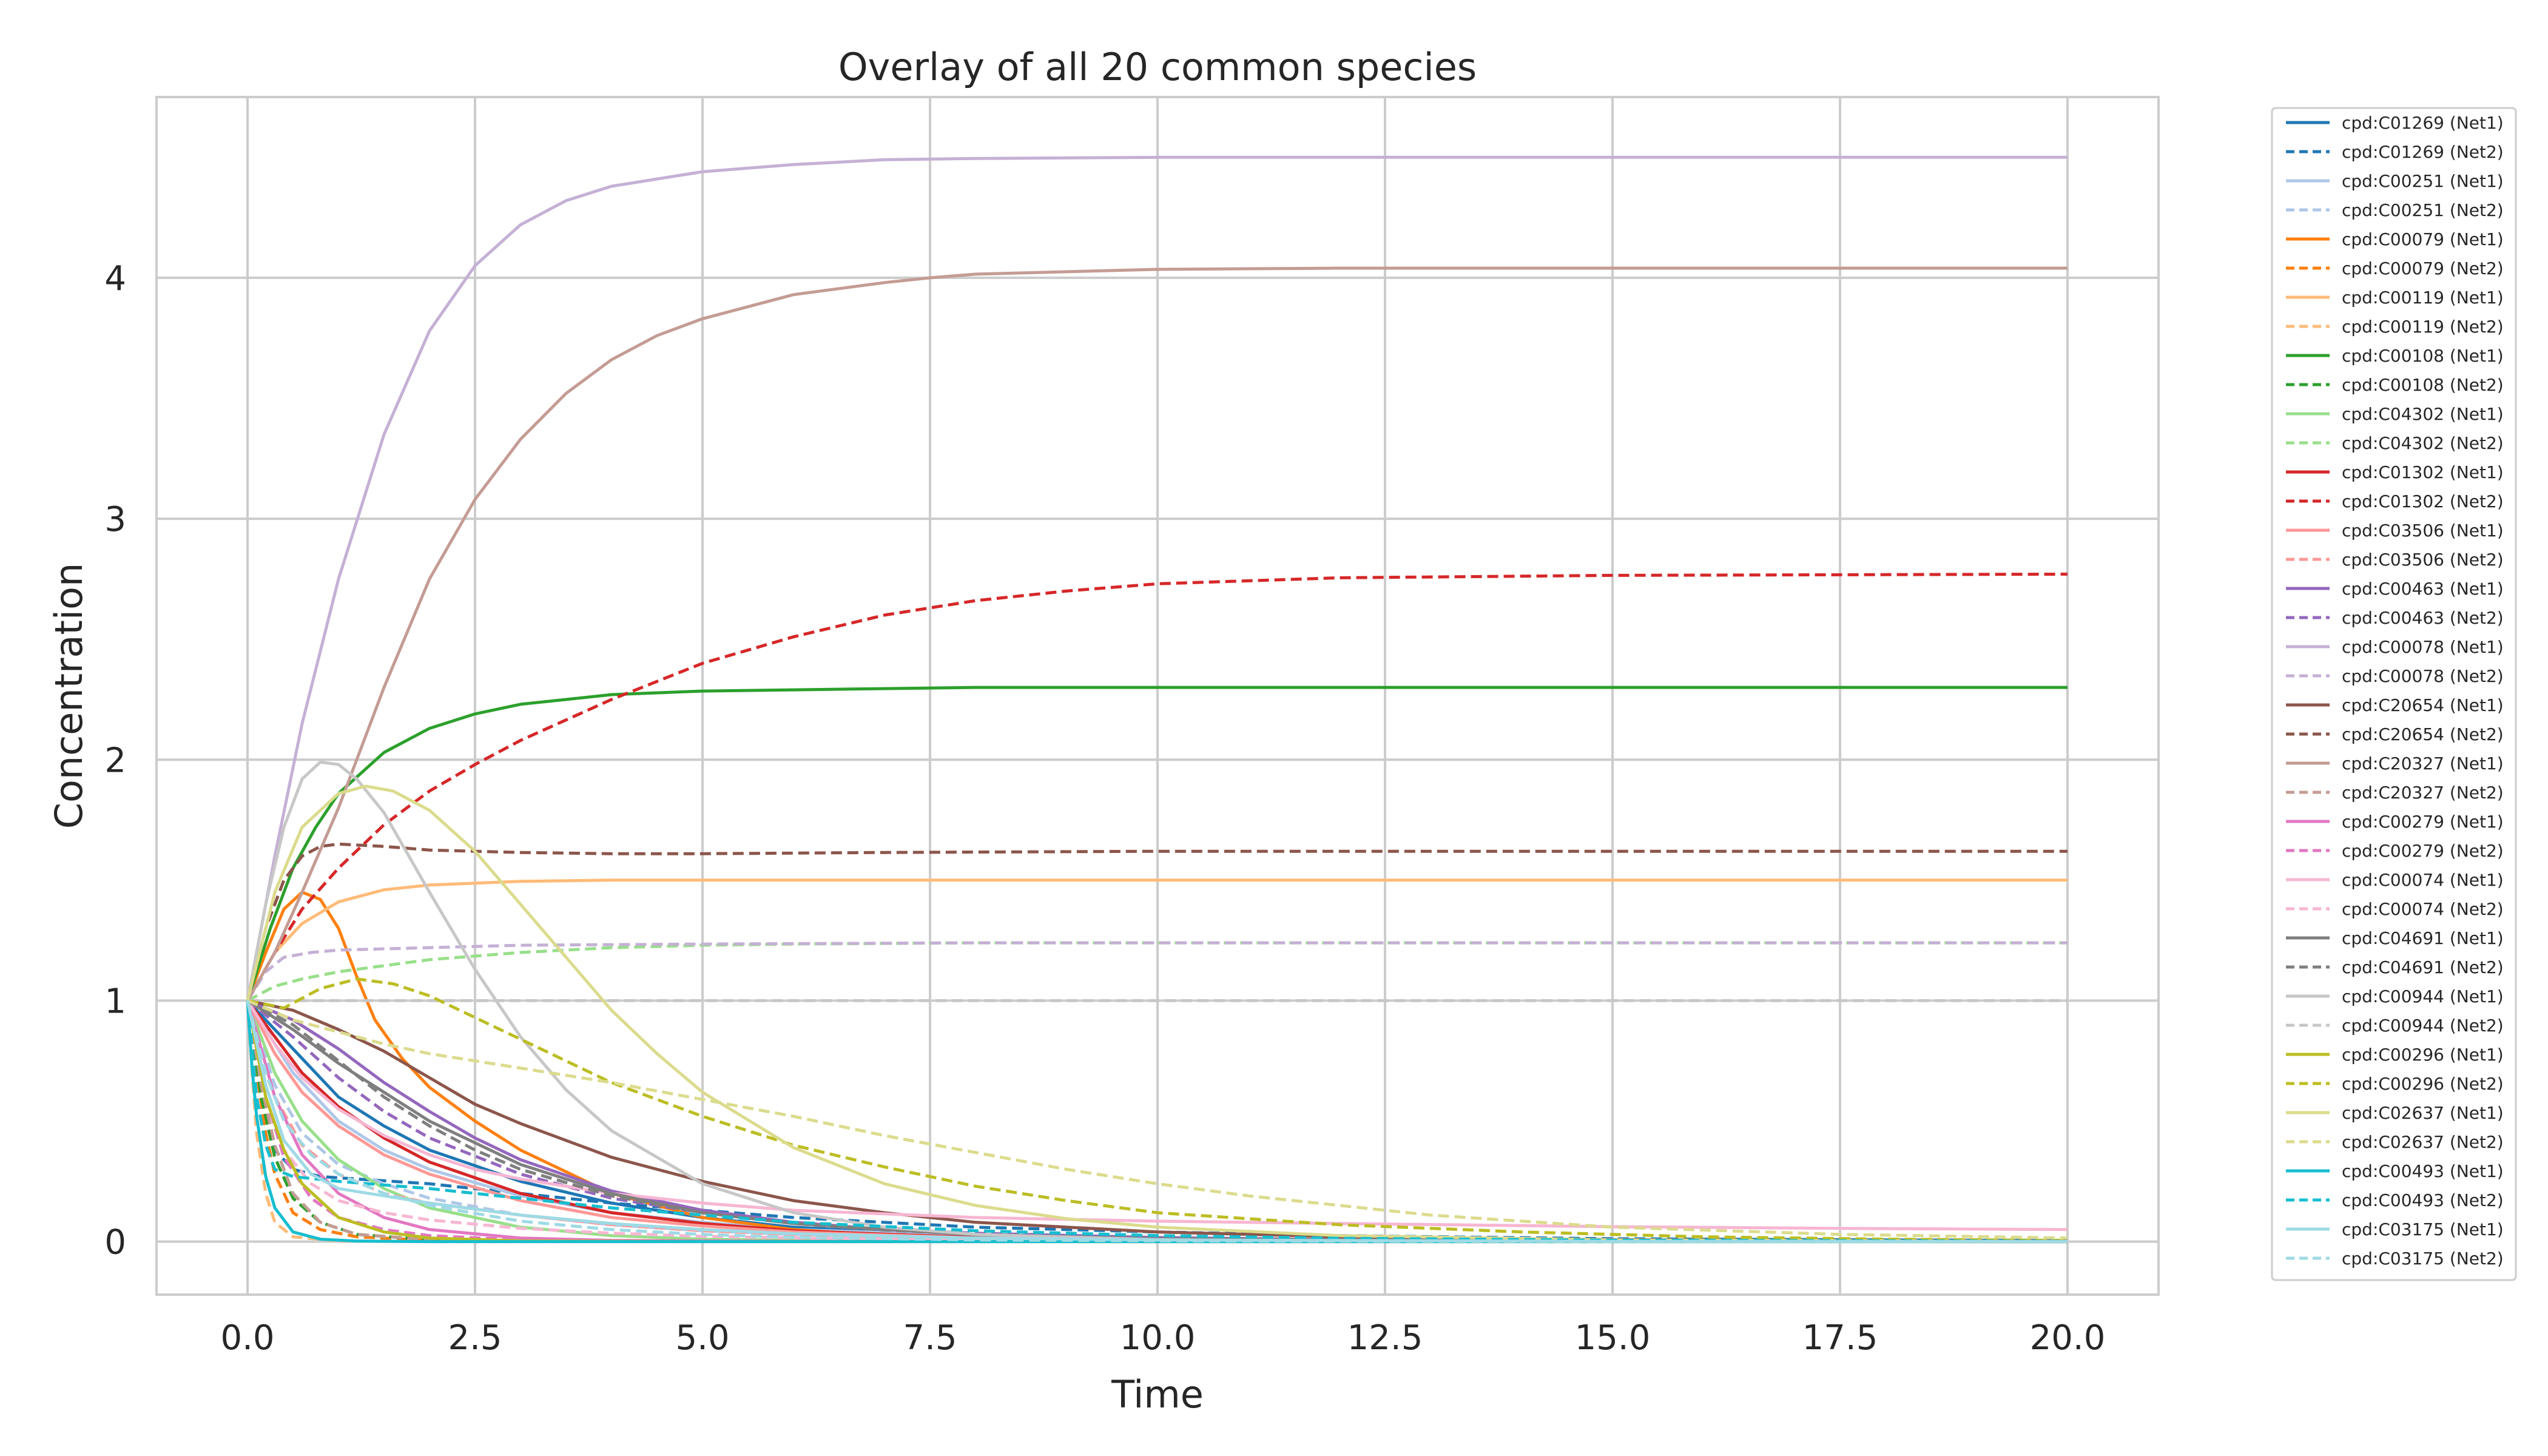 This screenshot has width=2548, height=1456. What do you see at coordinates (2423, 123) in the screenshot?
I see `legend-entry: cpd:C01269 (Net1)` at bounding box center [2423, 123].